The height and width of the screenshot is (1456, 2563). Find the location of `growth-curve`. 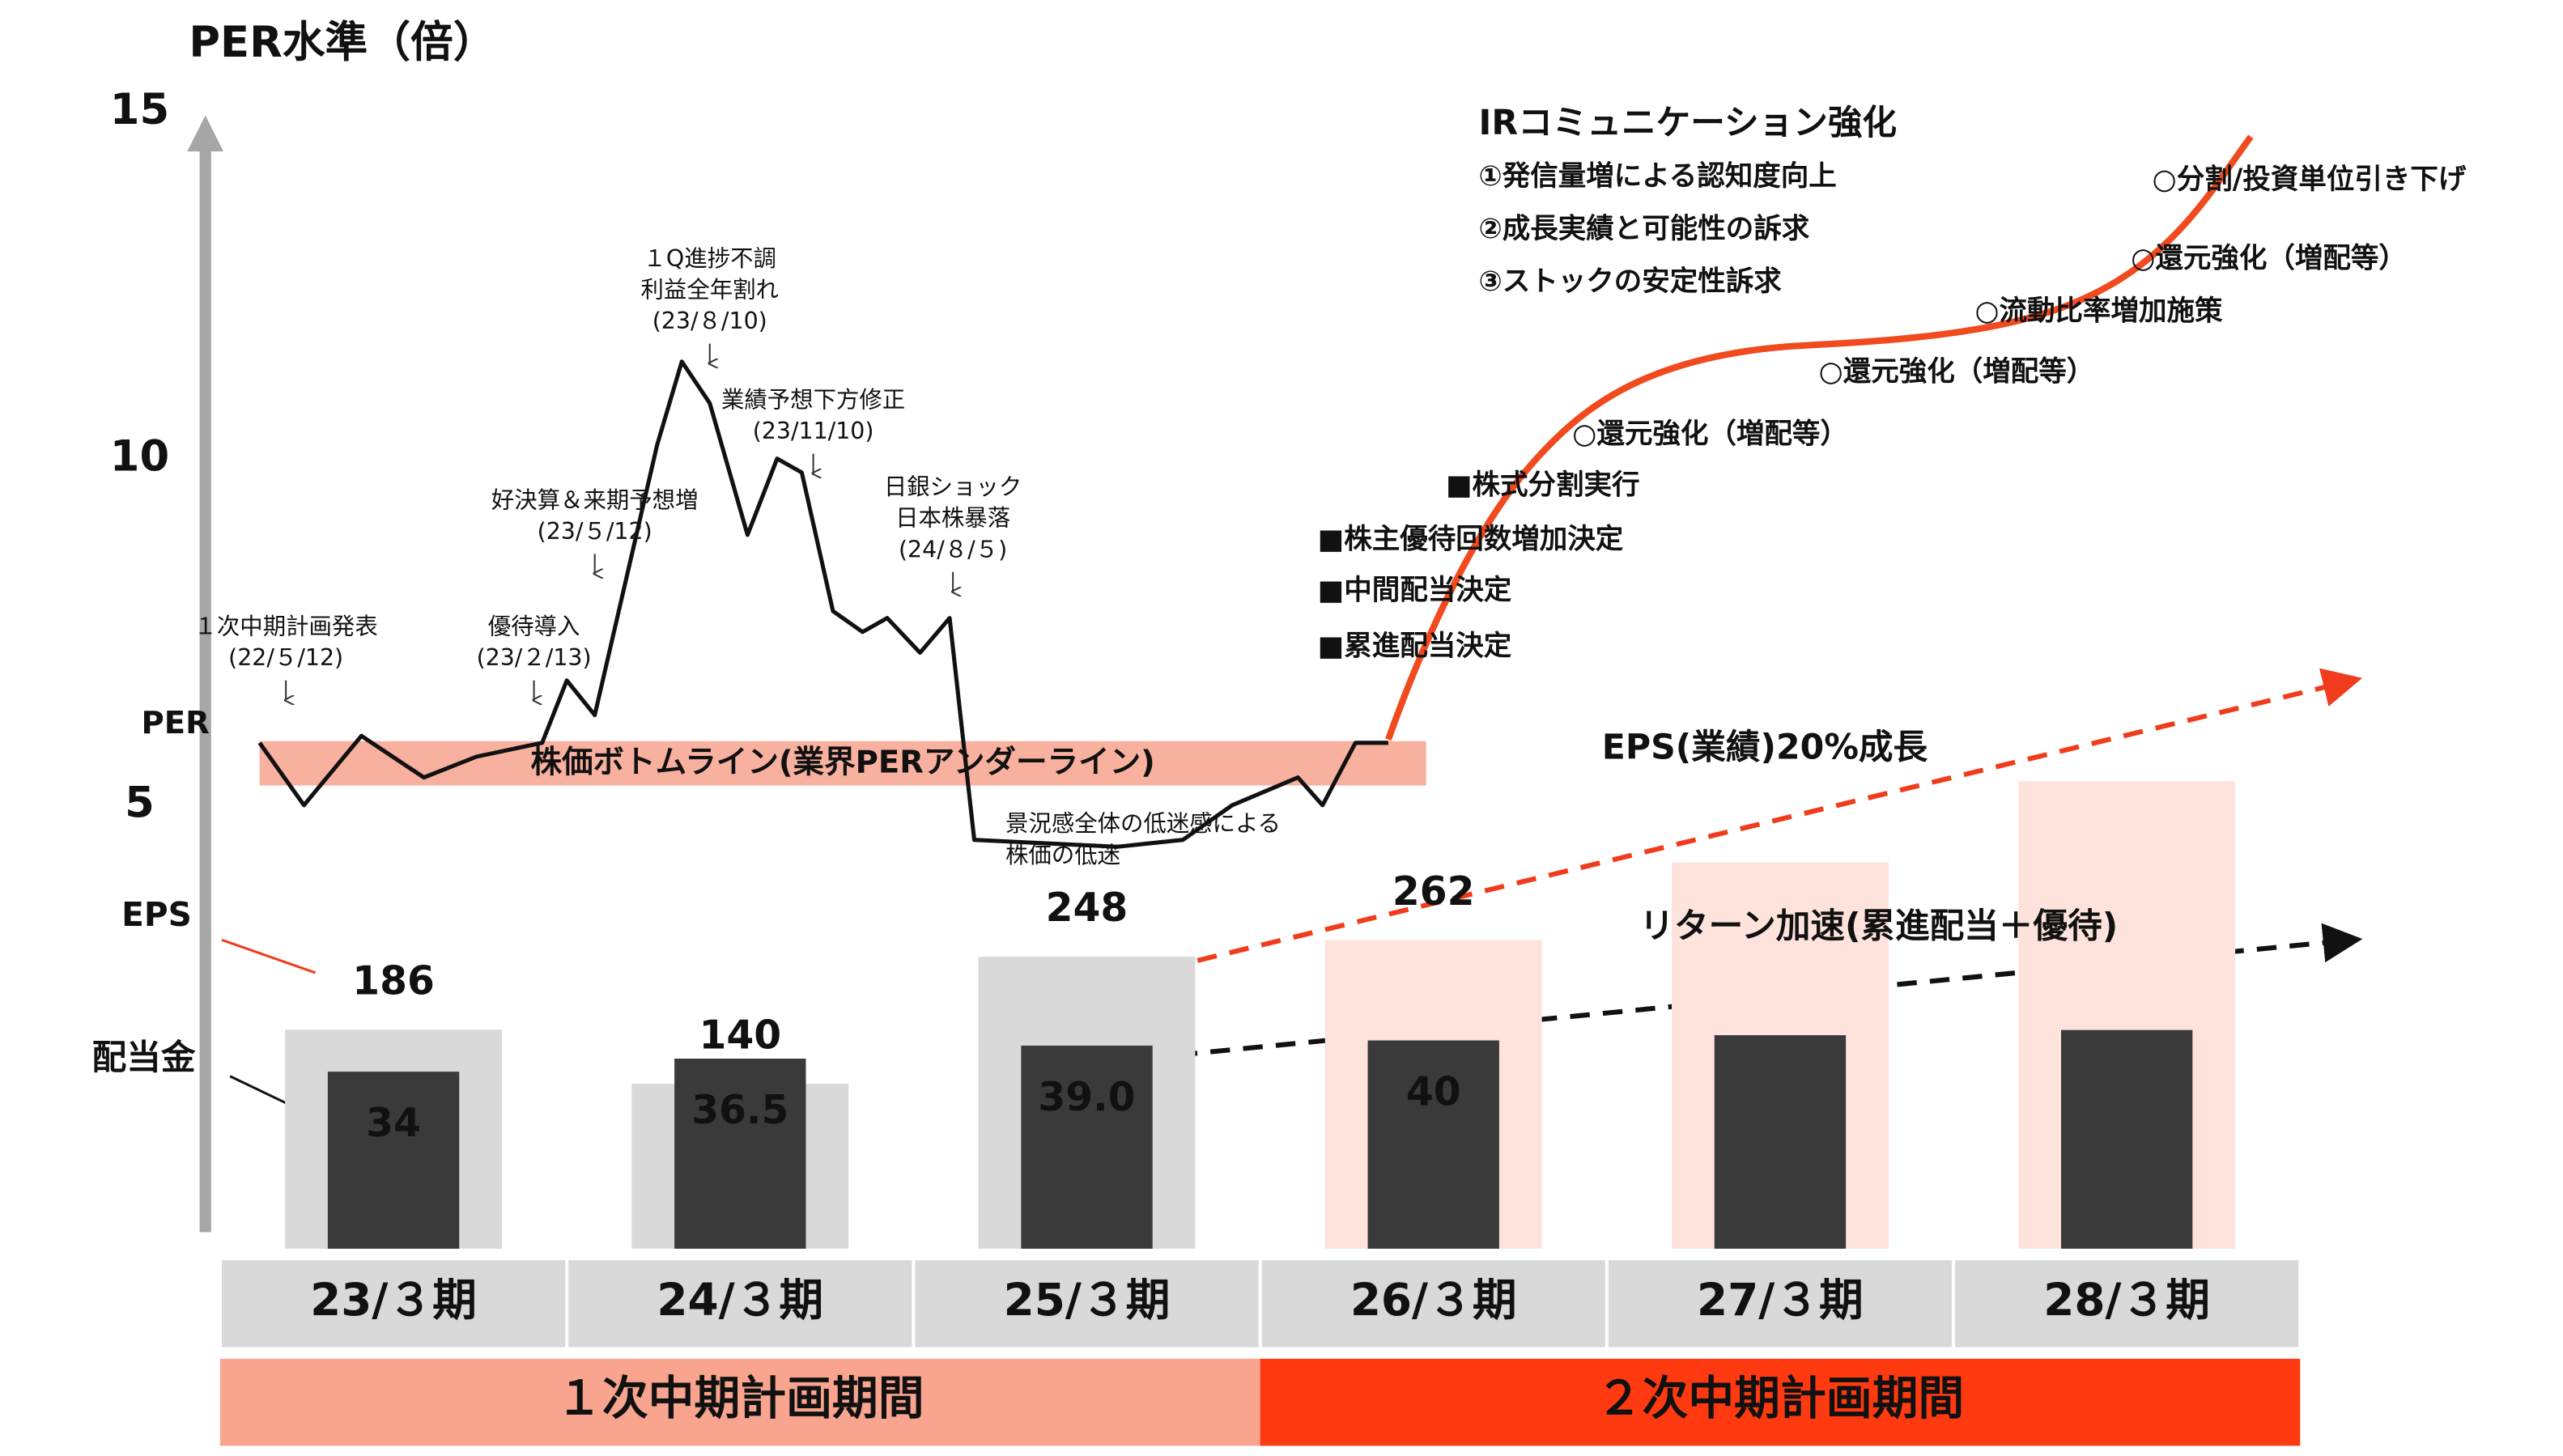

growth-curve is located at coordinates (1820, 438).